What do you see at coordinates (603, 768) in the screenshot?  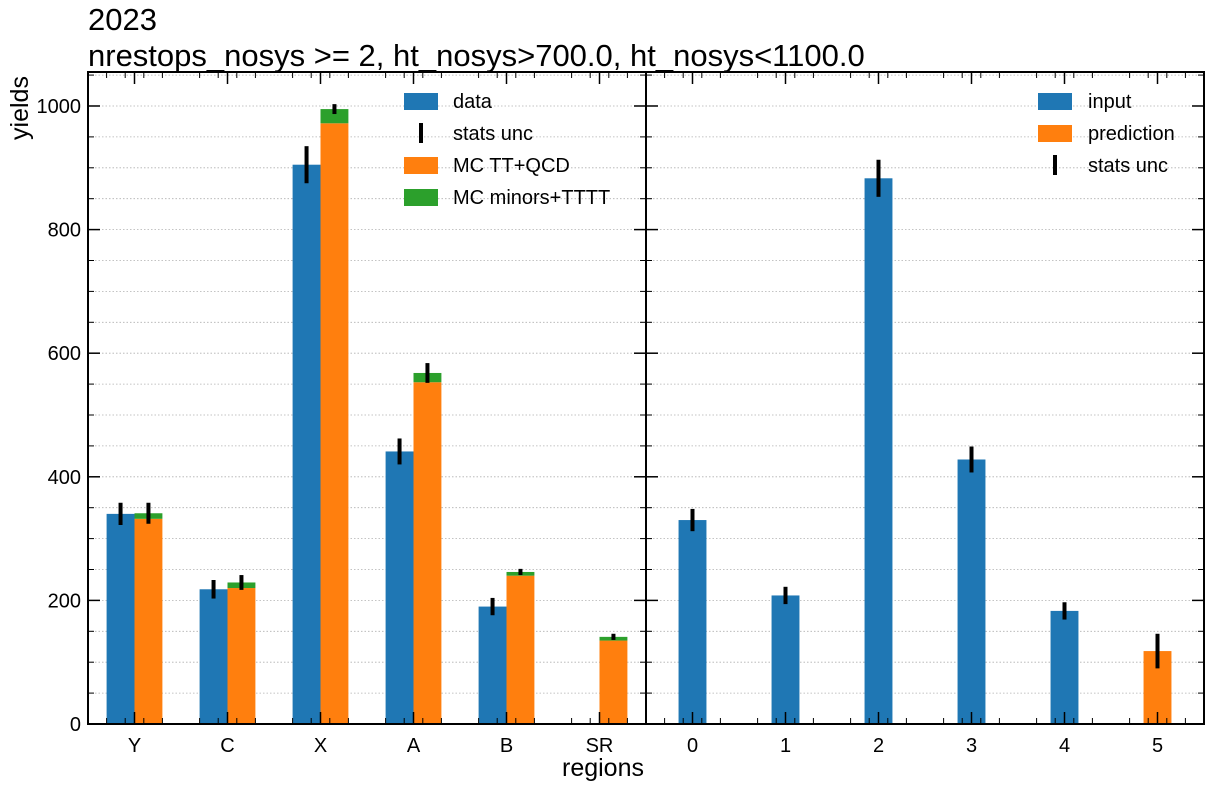 I see `x-axis-label: regions` at bounding box center [603, 768].